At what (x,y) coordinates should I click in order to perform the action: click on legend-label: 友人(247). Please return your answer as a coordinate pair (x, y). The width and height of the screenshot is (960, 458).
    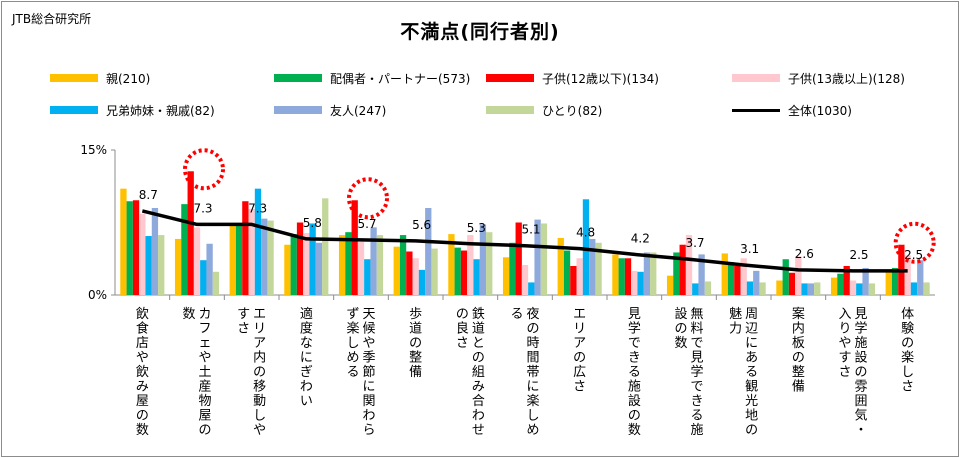
    Looking at the image, I should click on (358, 110).